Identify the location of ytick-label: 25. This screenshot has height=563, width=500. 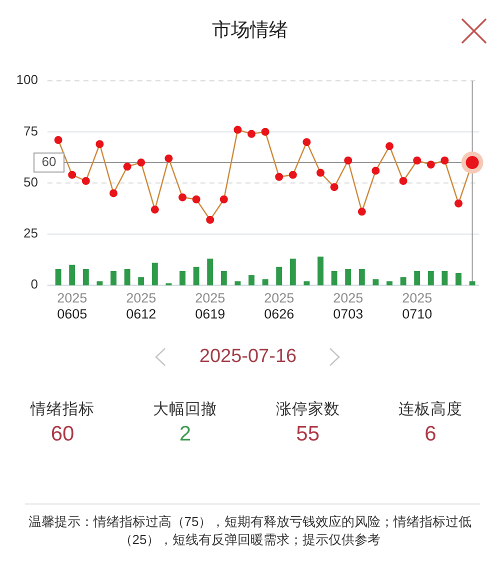
(31, 233).